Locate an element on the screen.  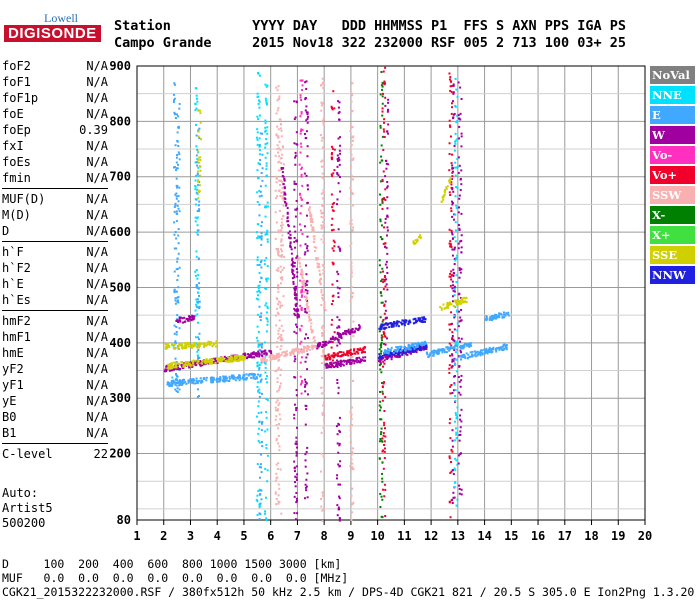
param-value: N/A is located at coordinates (97, 369).